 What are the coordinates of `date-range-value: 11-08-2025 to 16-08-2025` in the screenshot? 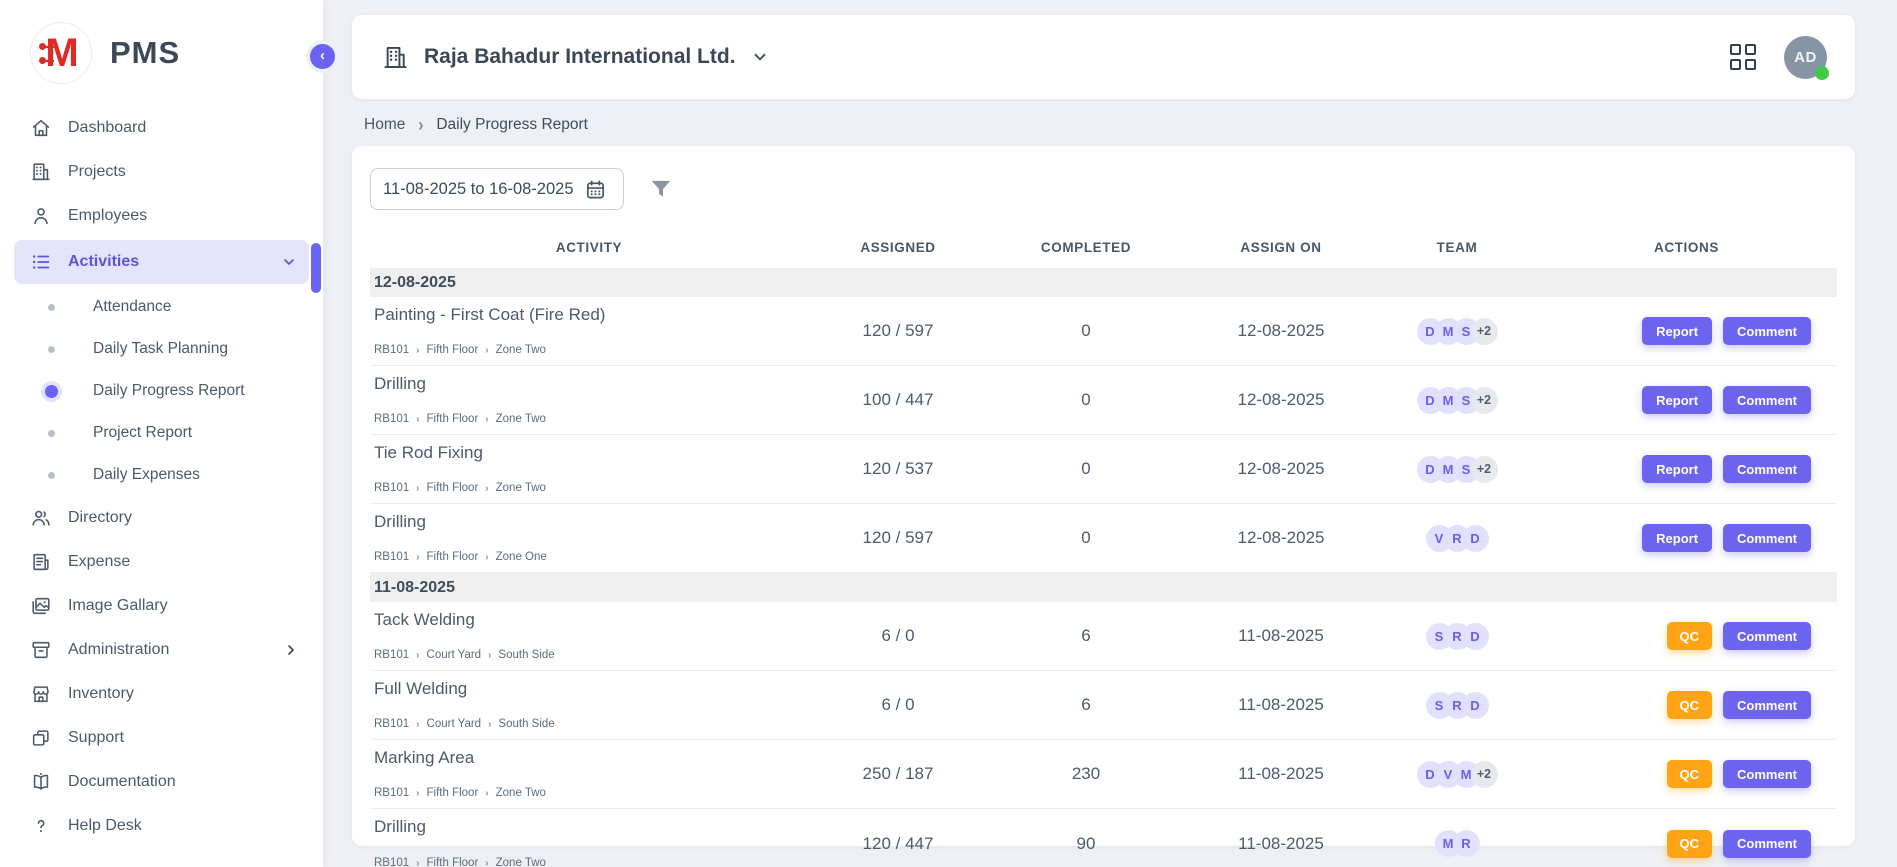 It's located at (478, 188).